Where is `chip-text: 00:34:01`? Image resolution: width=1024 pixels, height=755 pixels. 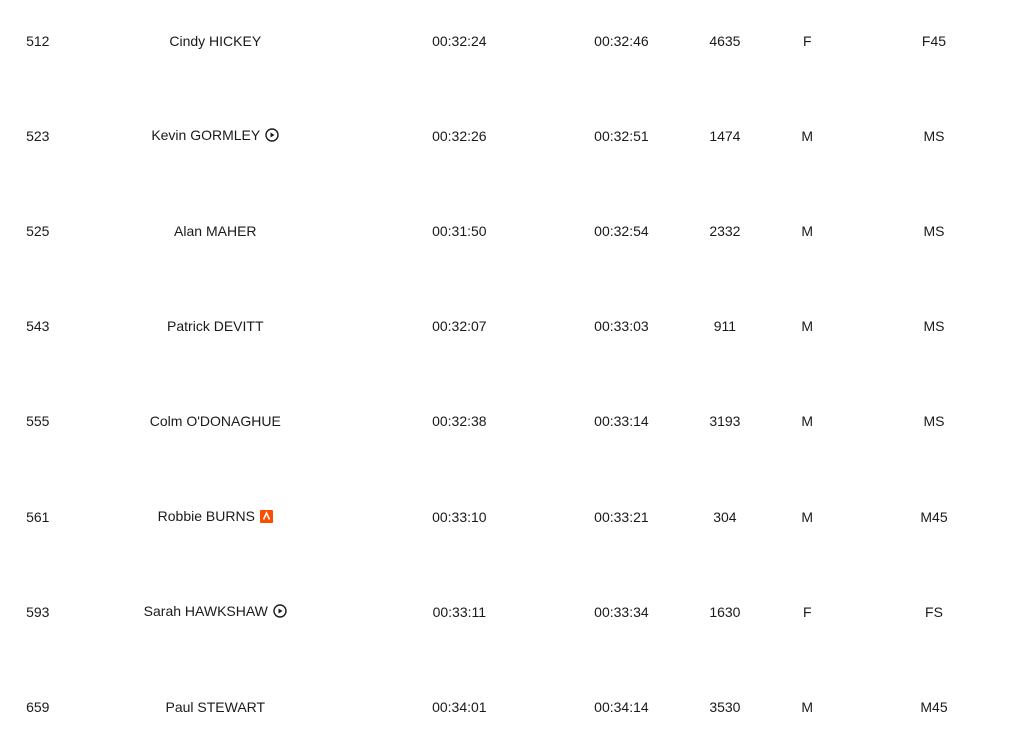 chip-text: 00:34:01 is located at coordinates (459, 706).